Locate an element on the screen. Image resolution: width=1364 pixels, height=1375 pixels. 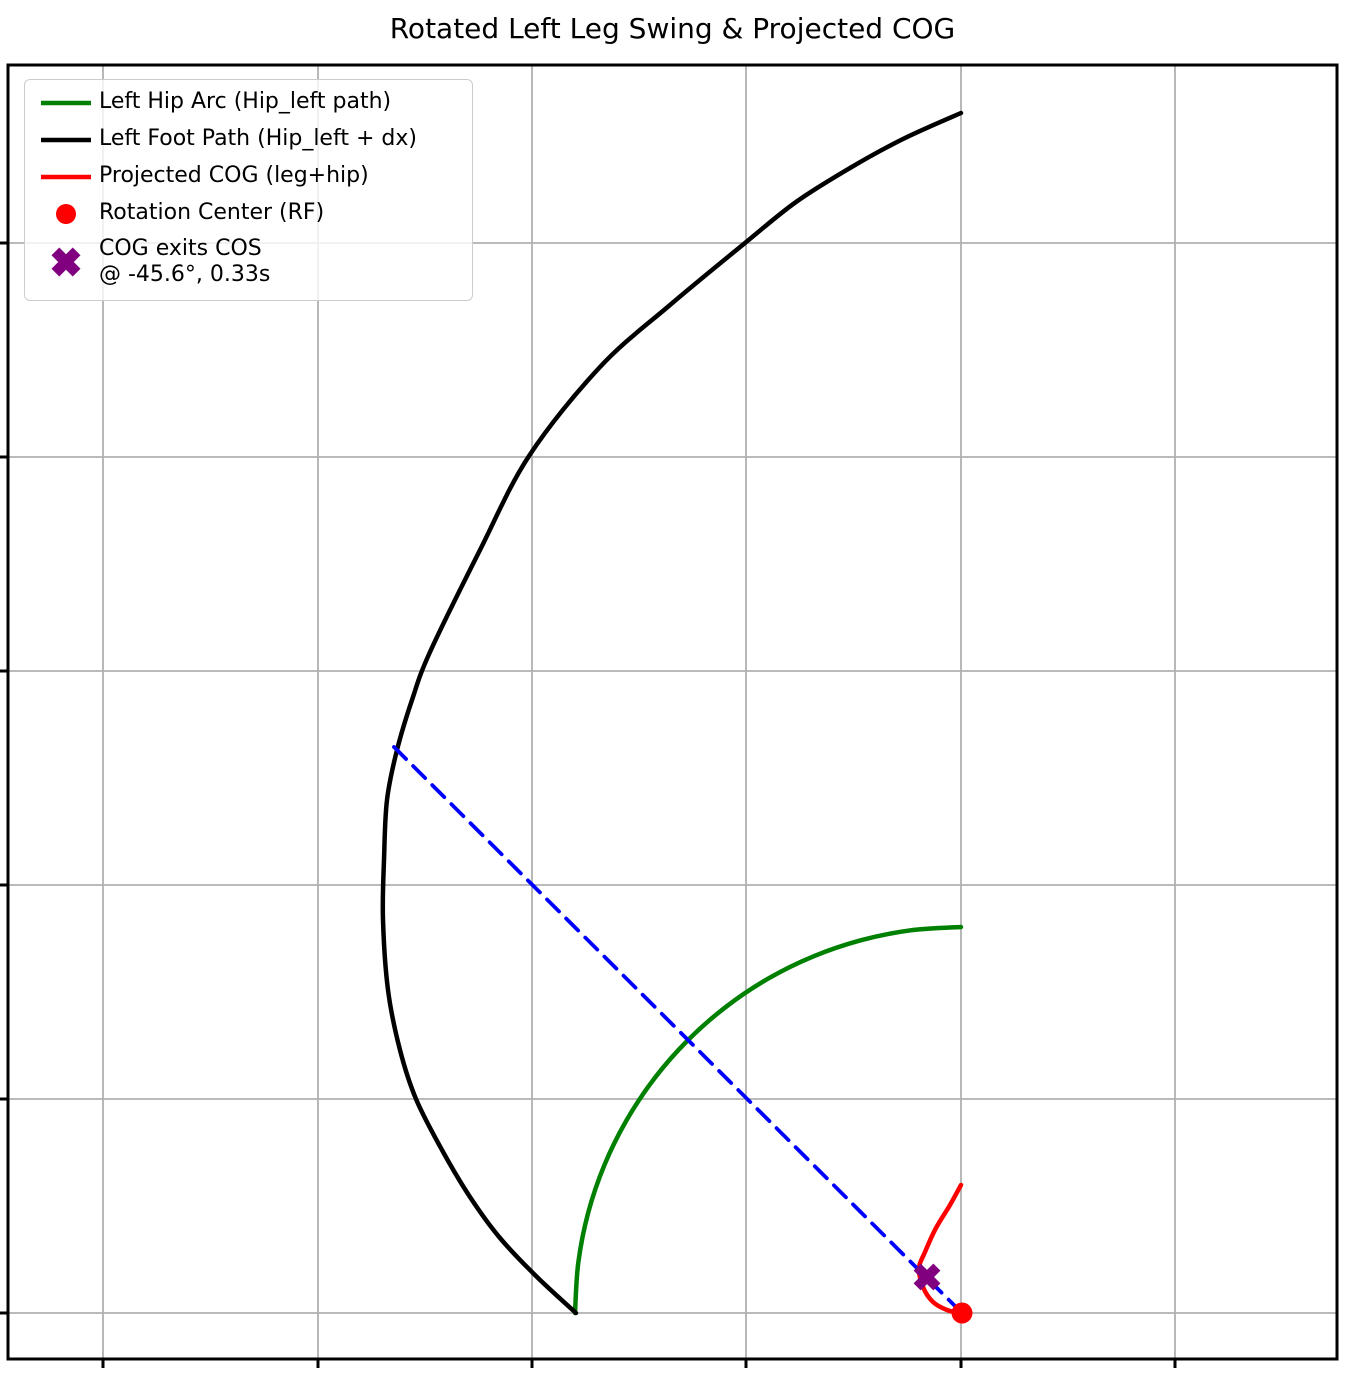
cog-exit-marker is located at coordinates (927, 1277).